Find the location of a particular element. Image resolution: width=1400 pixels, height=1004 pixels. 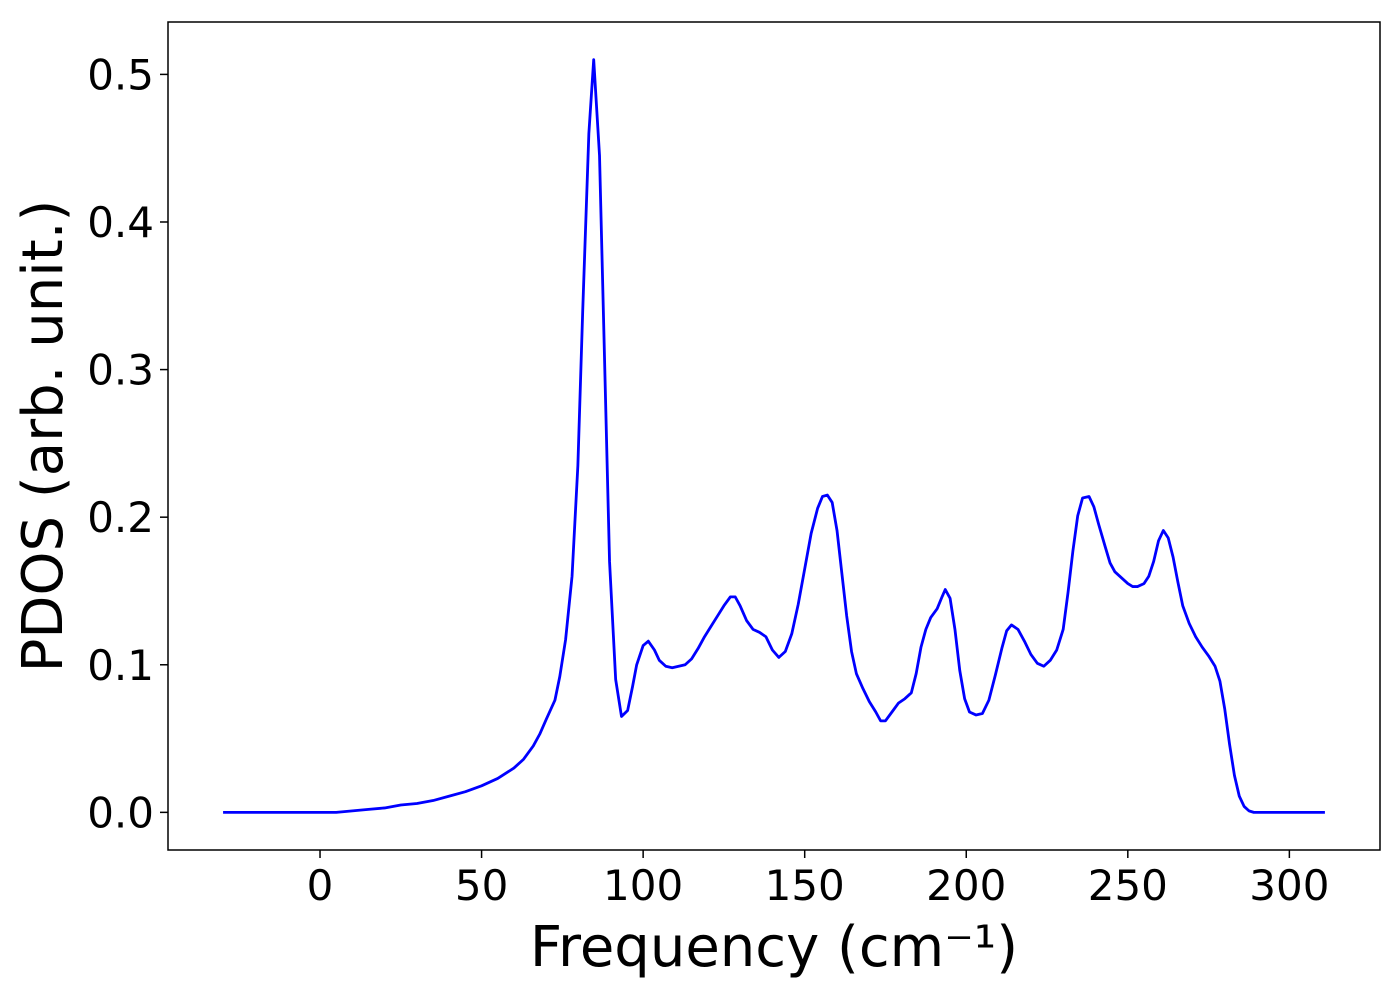

y-axis-label: PDOS (arb. unit.) is located at coordinates (43, 436).